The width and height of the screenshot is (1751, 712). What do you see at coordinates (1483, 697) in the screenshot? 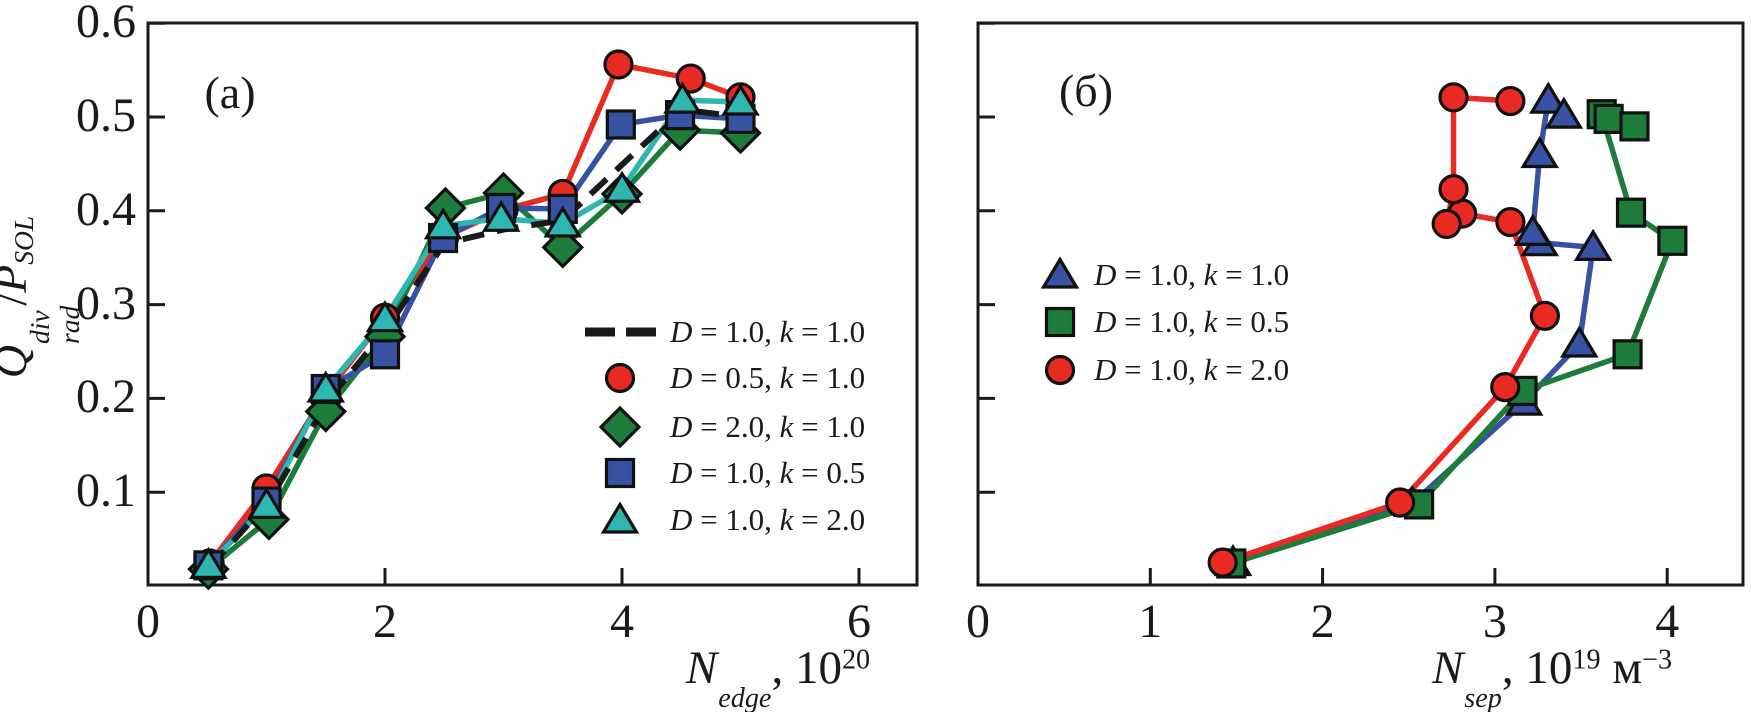
I see `x-axis-right-sup: sep` at bounding box center [1483, 697].